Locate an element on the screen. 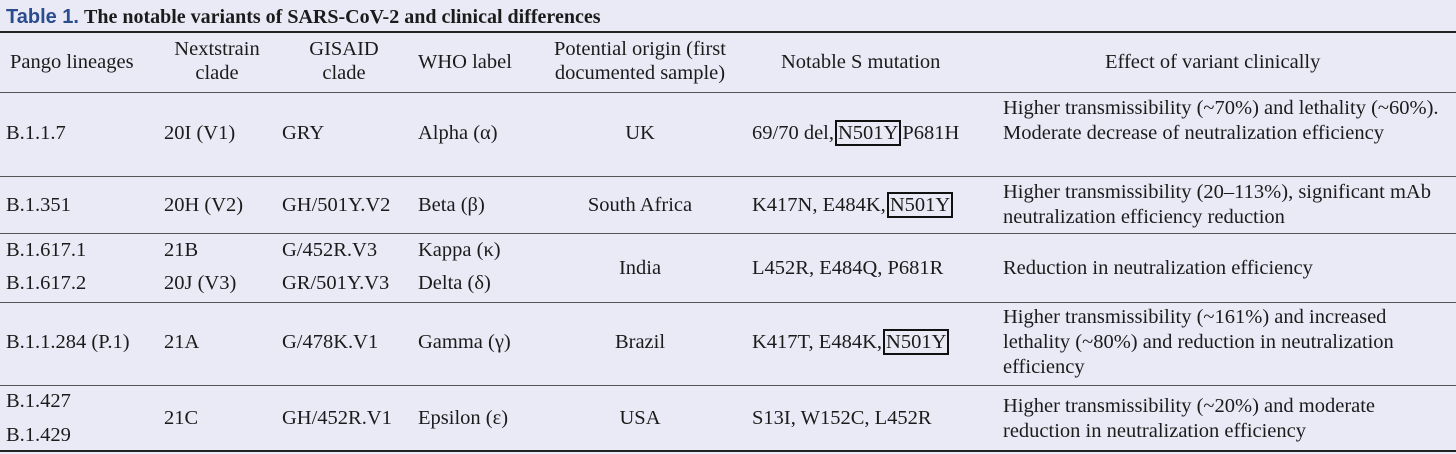 The image size is (1456, 454). cell-pango: B.1.617.1 is located at coordinates (46, 250).